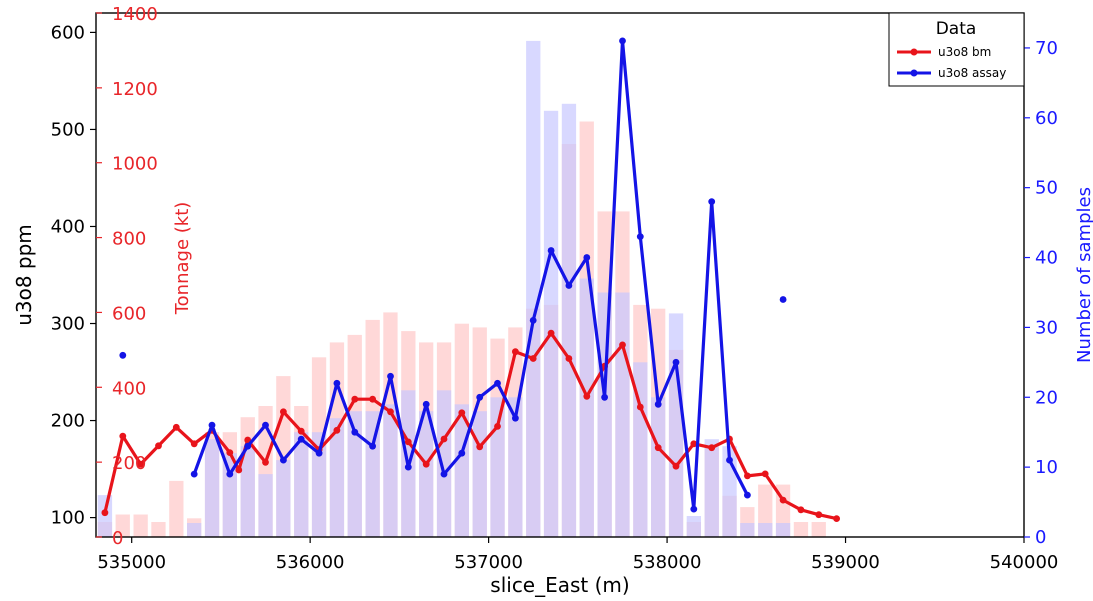 The height and width of the screenshot is (601, 1093). Describe the element at coordinates (964, 52) in the screenshot. I see `legend-label-bm: u3o8 bm` at that location.